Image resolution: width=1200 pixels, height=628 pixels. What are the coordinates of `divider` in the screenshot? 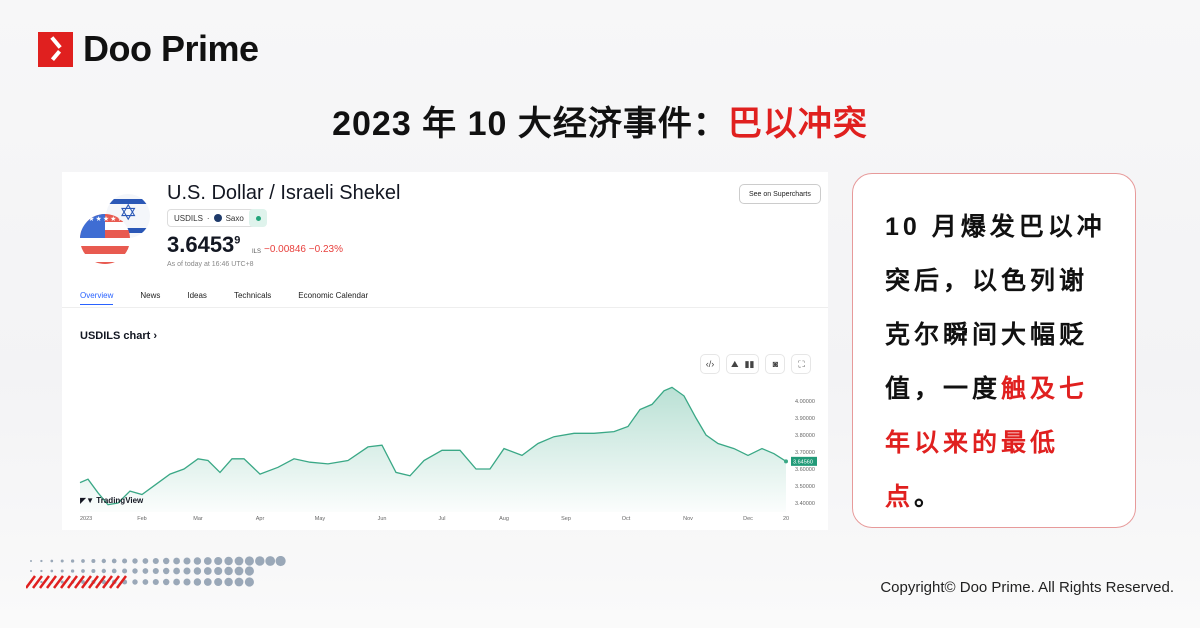 It's located at (445, 307).